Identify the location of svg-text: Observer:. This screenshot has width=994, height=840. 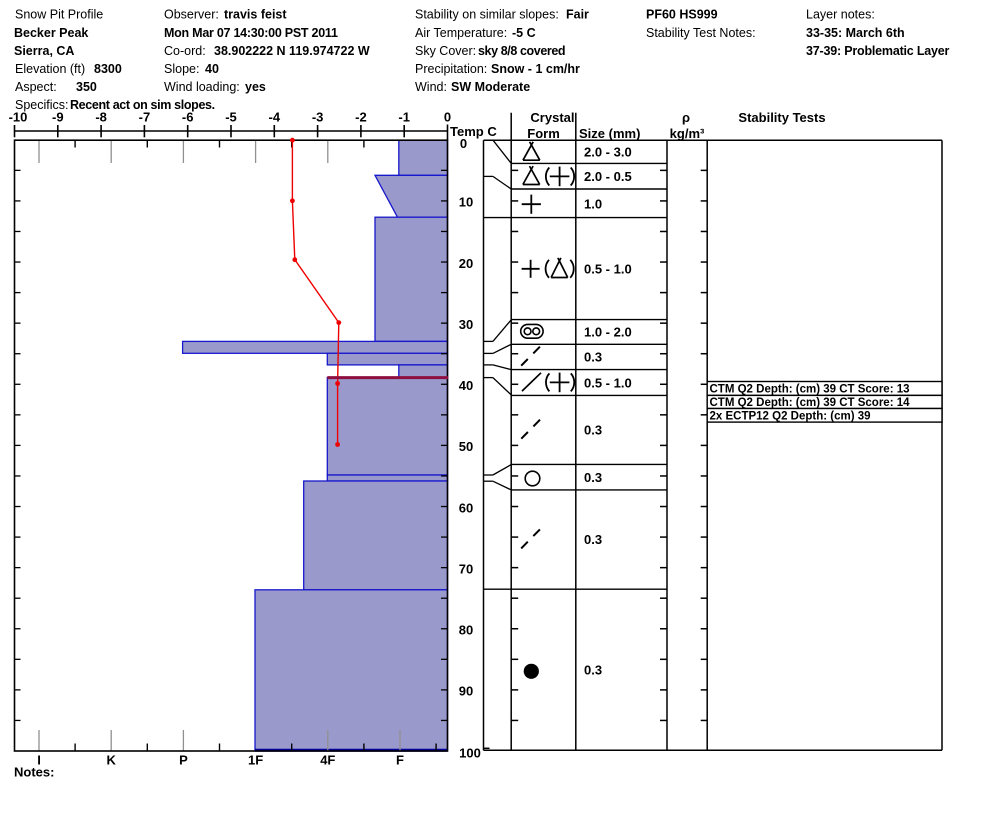
(191, 15).